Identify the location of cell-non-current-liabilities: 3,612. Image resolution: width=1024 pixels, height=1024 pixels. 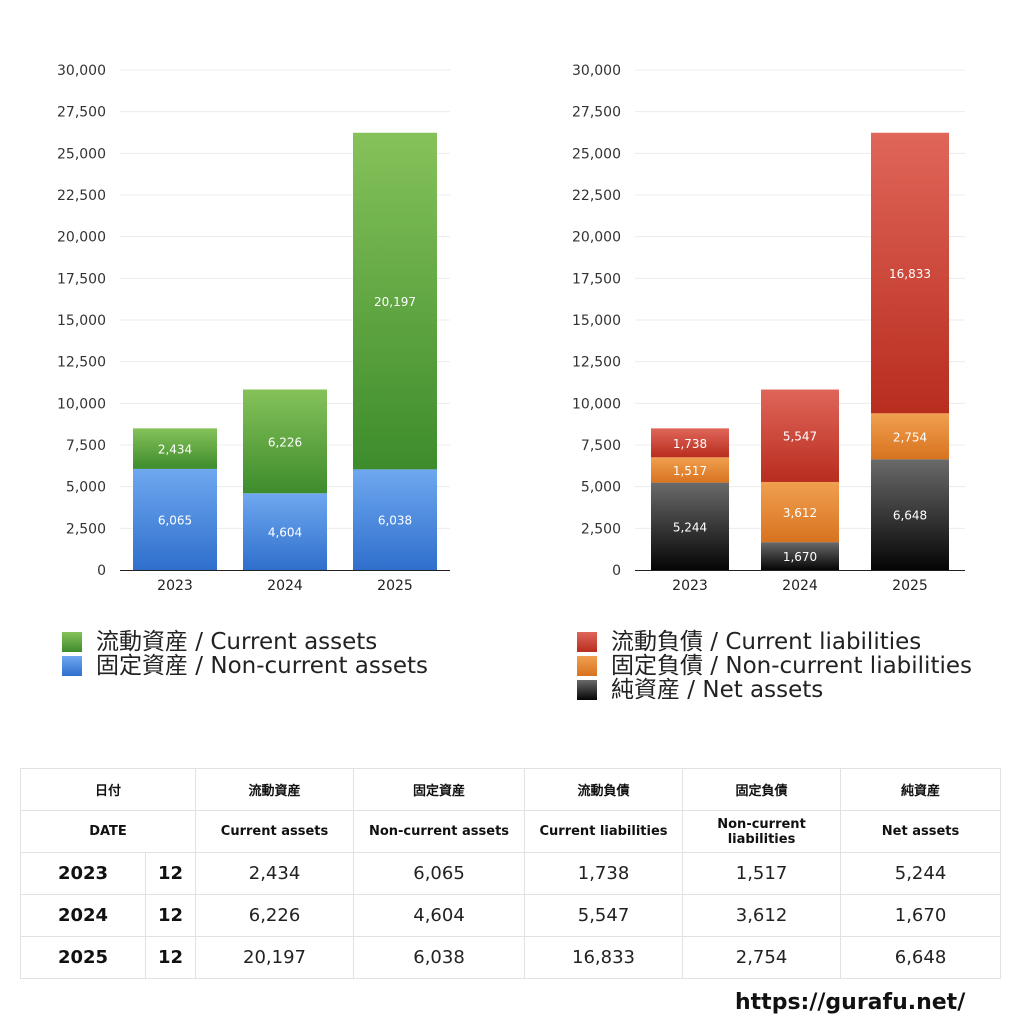
(762, 915).